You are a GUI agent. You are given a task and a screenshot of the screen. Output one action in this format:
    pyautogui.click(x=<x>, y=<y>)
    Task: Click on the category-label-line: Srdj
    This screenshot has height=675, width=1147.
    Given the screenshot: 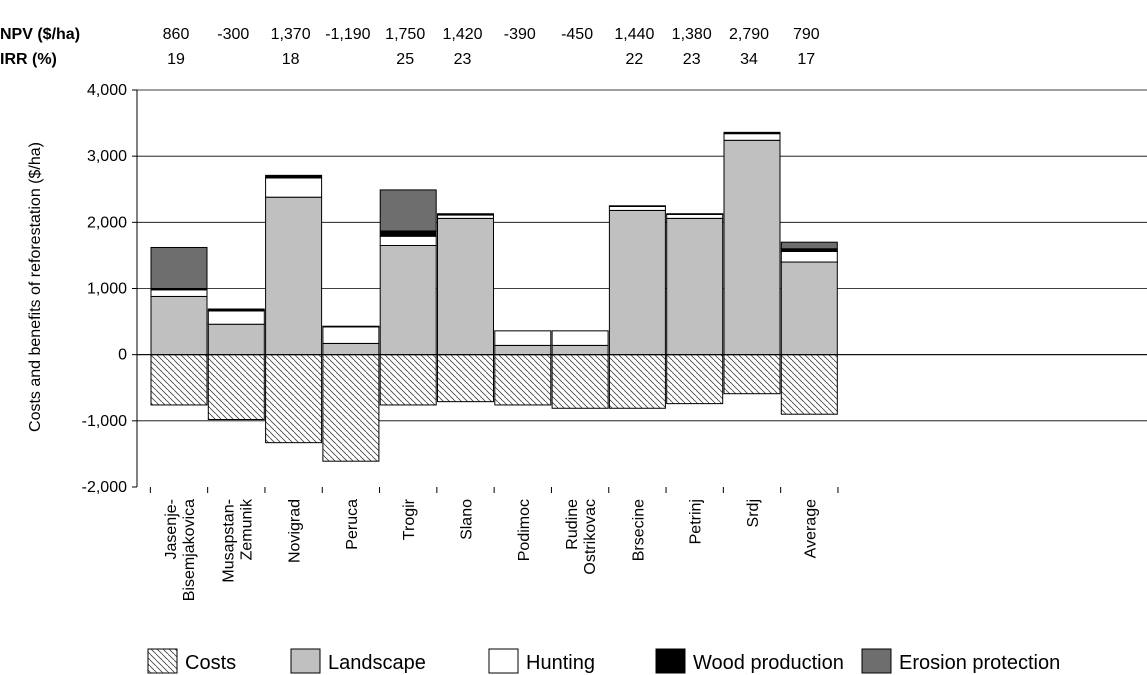 What is the action you would take?
    pyautogui.click(x=753, y=513)
    